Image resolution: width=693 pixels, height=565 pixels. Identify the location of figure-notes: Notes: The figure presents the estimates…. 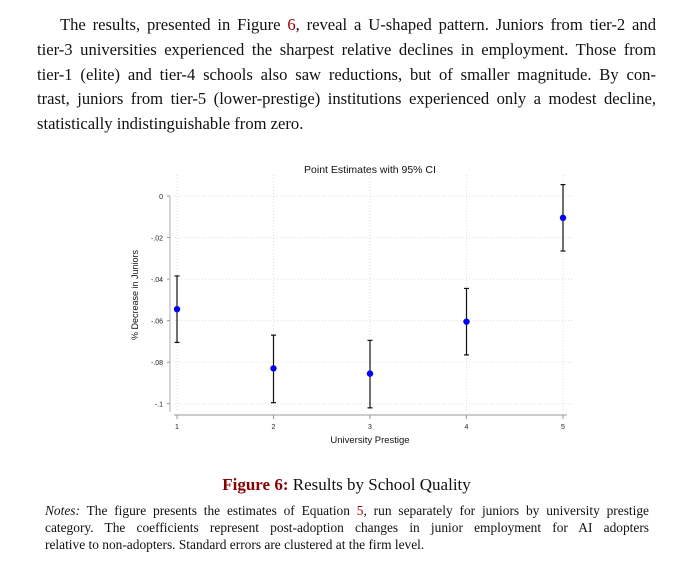
(347, 527).